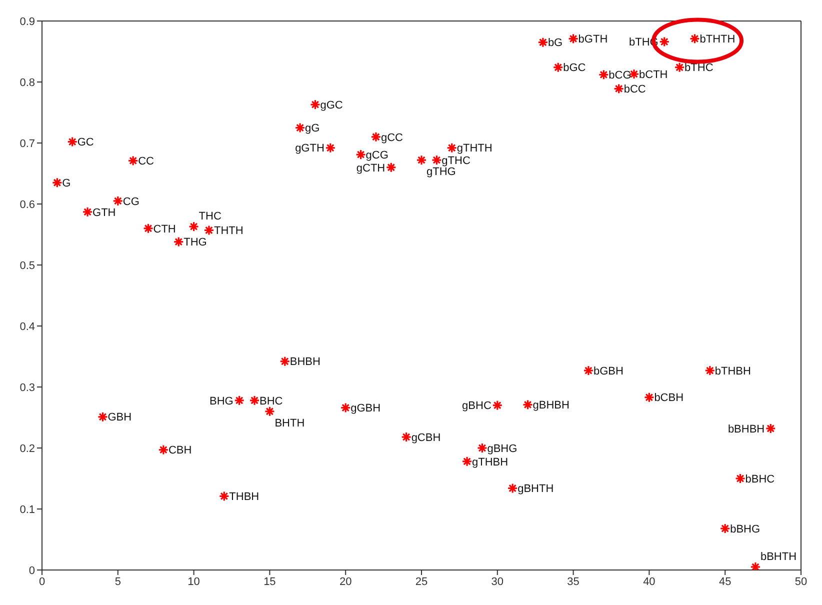 The width and height of the screenshot is (822, 605). I want to click on annotation: bTHTH, so click(718, 40).